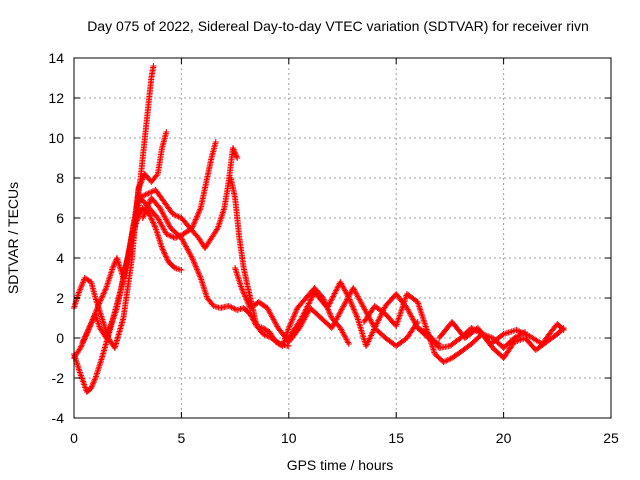  I want to click on x-tick-label: 10, so click(289, 438).